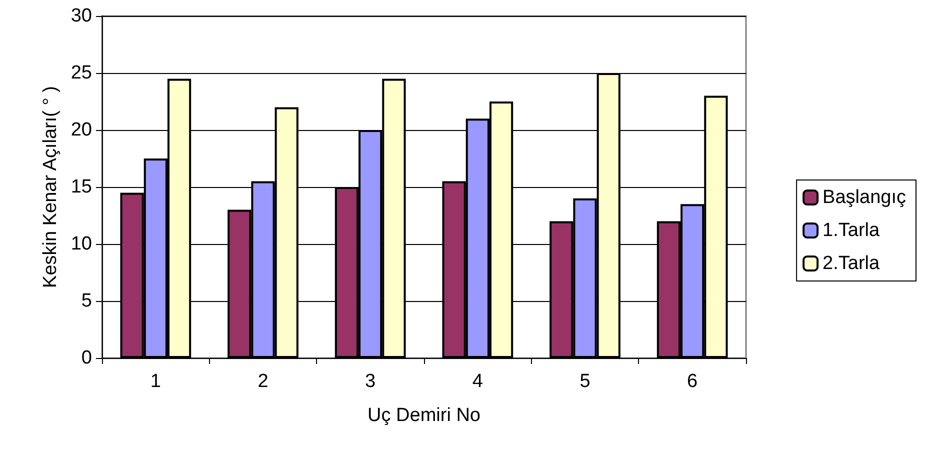 Image resolution: width=926 pixels, height=461 pixels. What do you see at coordinates (478, 381) in the screenshot?
I see `x-tick-label: 4` at bounding box center [478, 381].